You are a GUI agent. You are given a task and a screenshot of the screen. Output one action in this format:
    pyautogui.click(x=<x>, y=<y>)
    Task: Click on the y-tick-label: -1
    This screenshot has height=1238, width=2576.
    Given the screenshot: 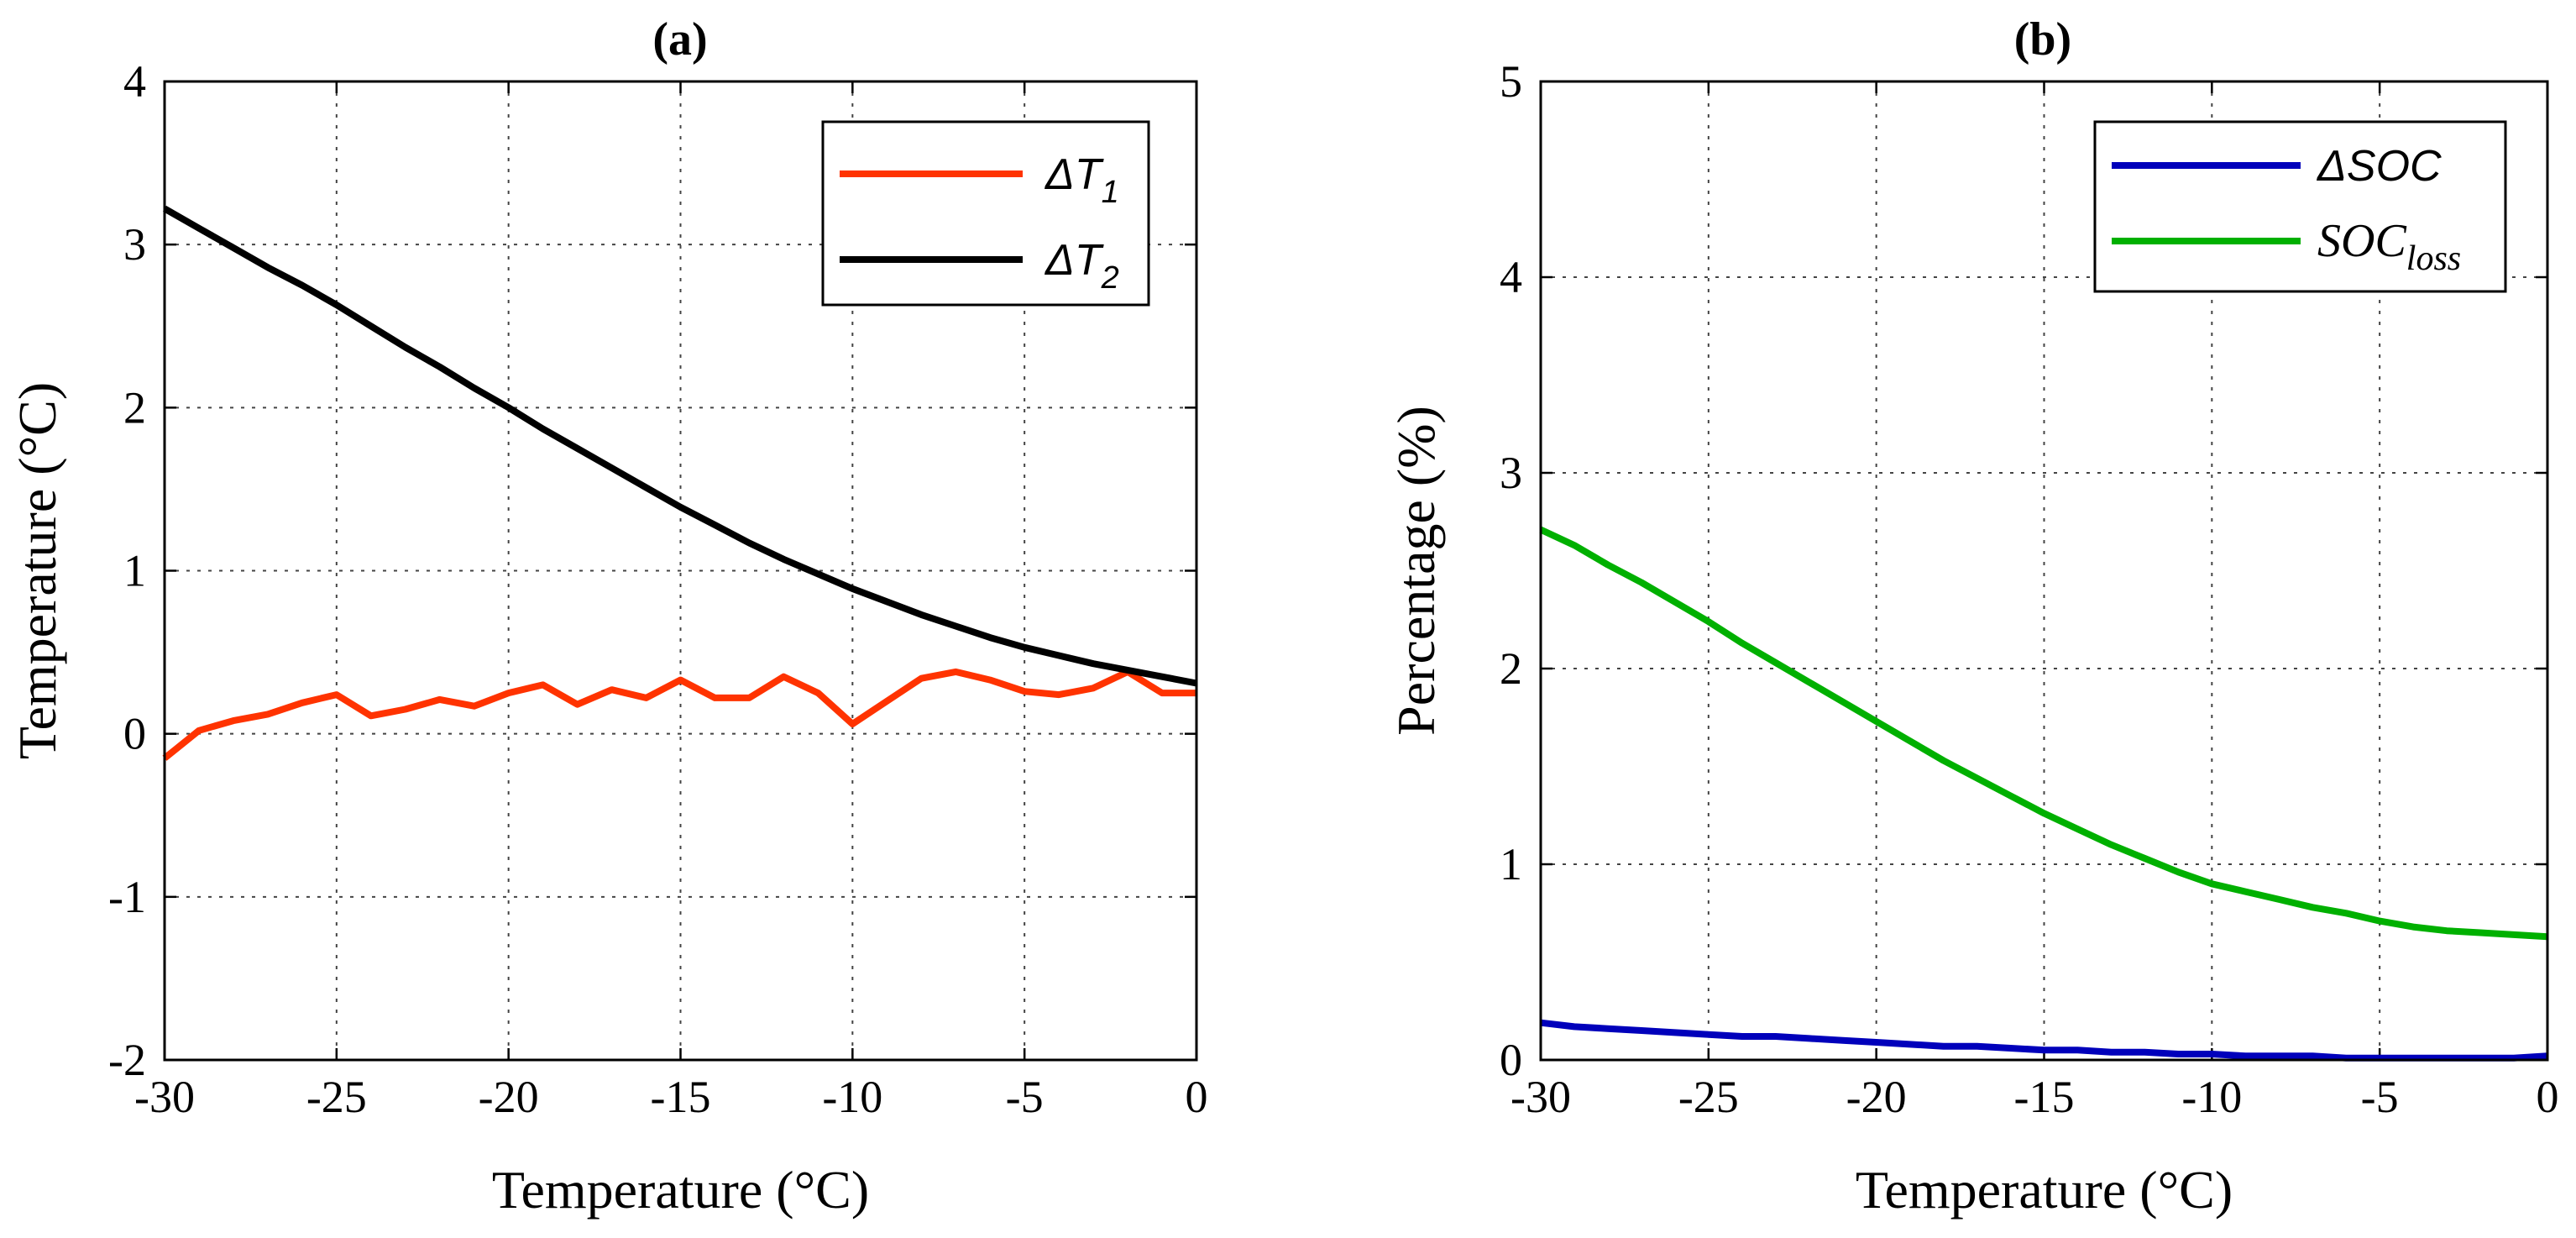 What is the action you would take?
    pyautogui.click(x=127, y=897)
    